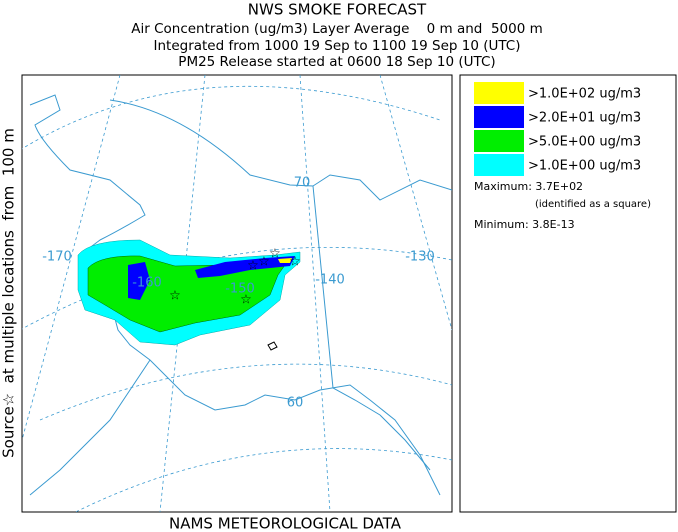  I want to click on graticule-label: 70, so click(302, 183).